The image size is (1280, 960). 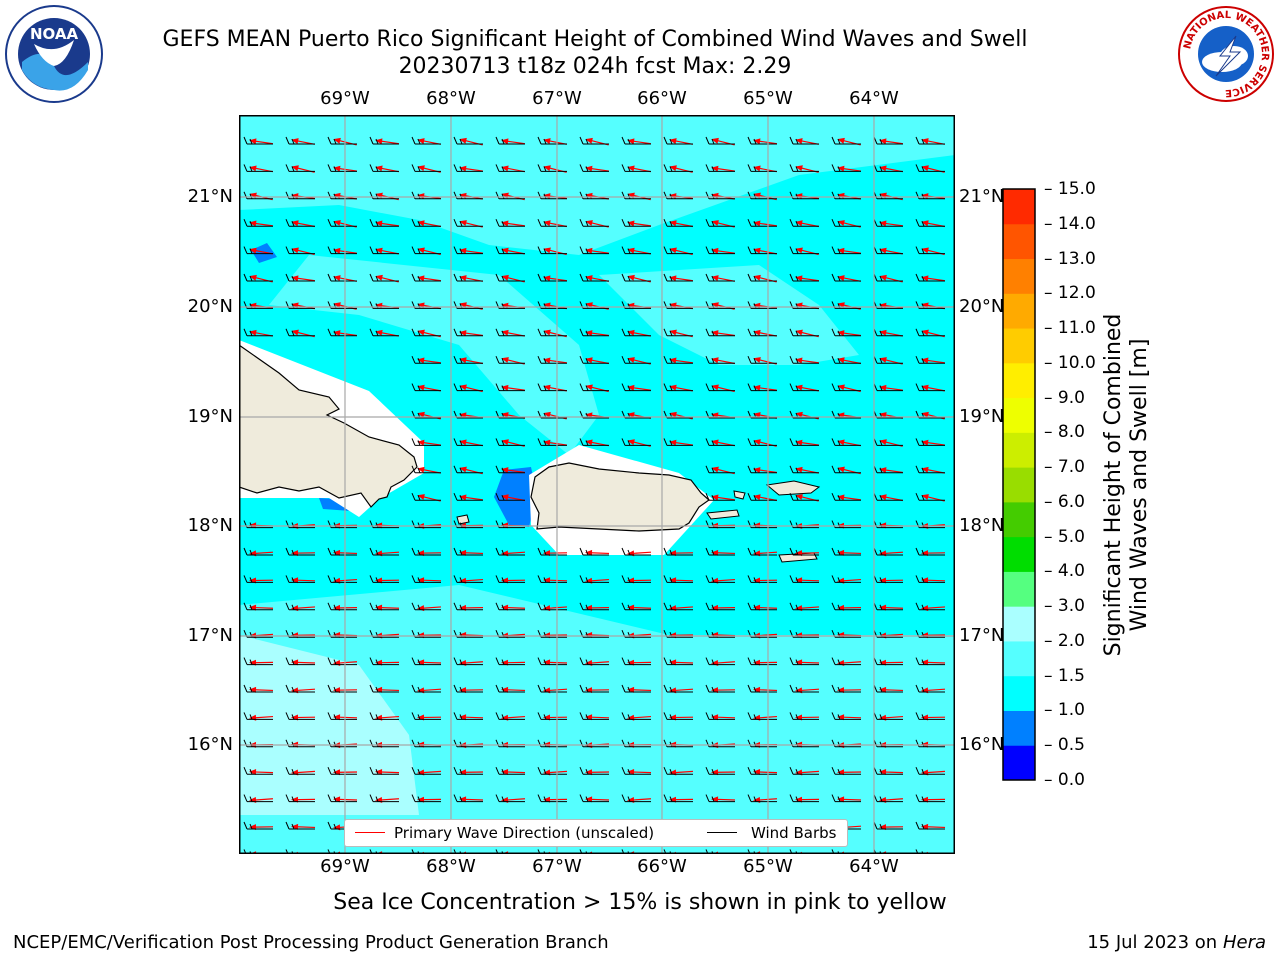 What do you see at coordinates (1155, 942) in the screenshot?
I see `footer-date-text: 15 Jul 2023 on` at bounding box center [1155, 942].